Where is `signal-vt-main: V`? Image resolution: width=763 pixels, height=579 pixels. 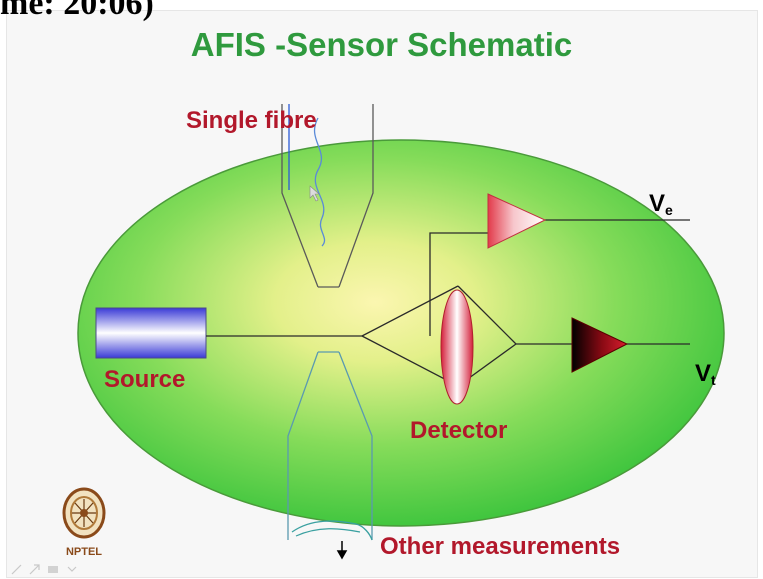 signal-vt-main: V is located at coordinates (703, 373).